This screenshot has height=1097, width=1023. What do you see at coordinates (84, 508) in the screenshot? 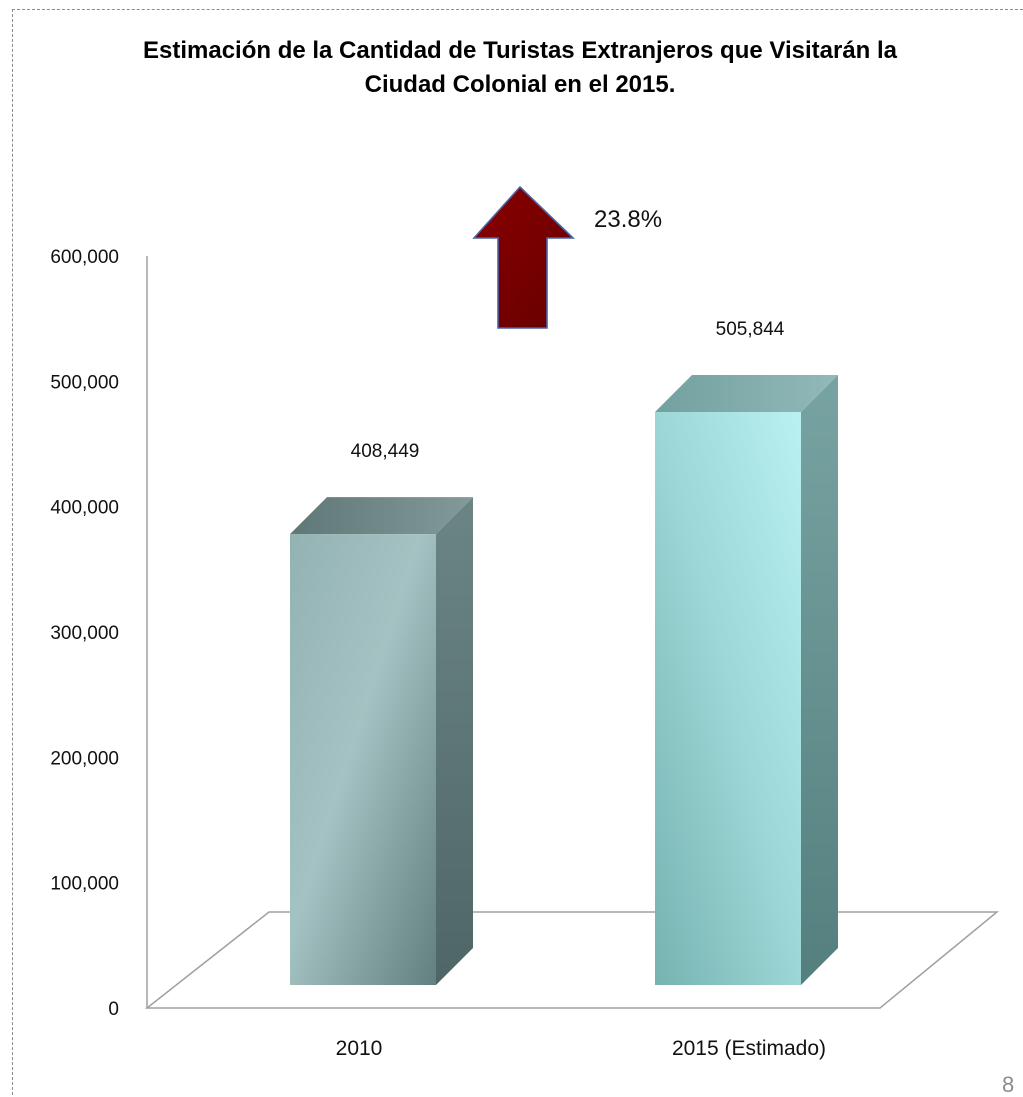
I see `y-tick-label: 400,000` at bounding box center [84, 508].